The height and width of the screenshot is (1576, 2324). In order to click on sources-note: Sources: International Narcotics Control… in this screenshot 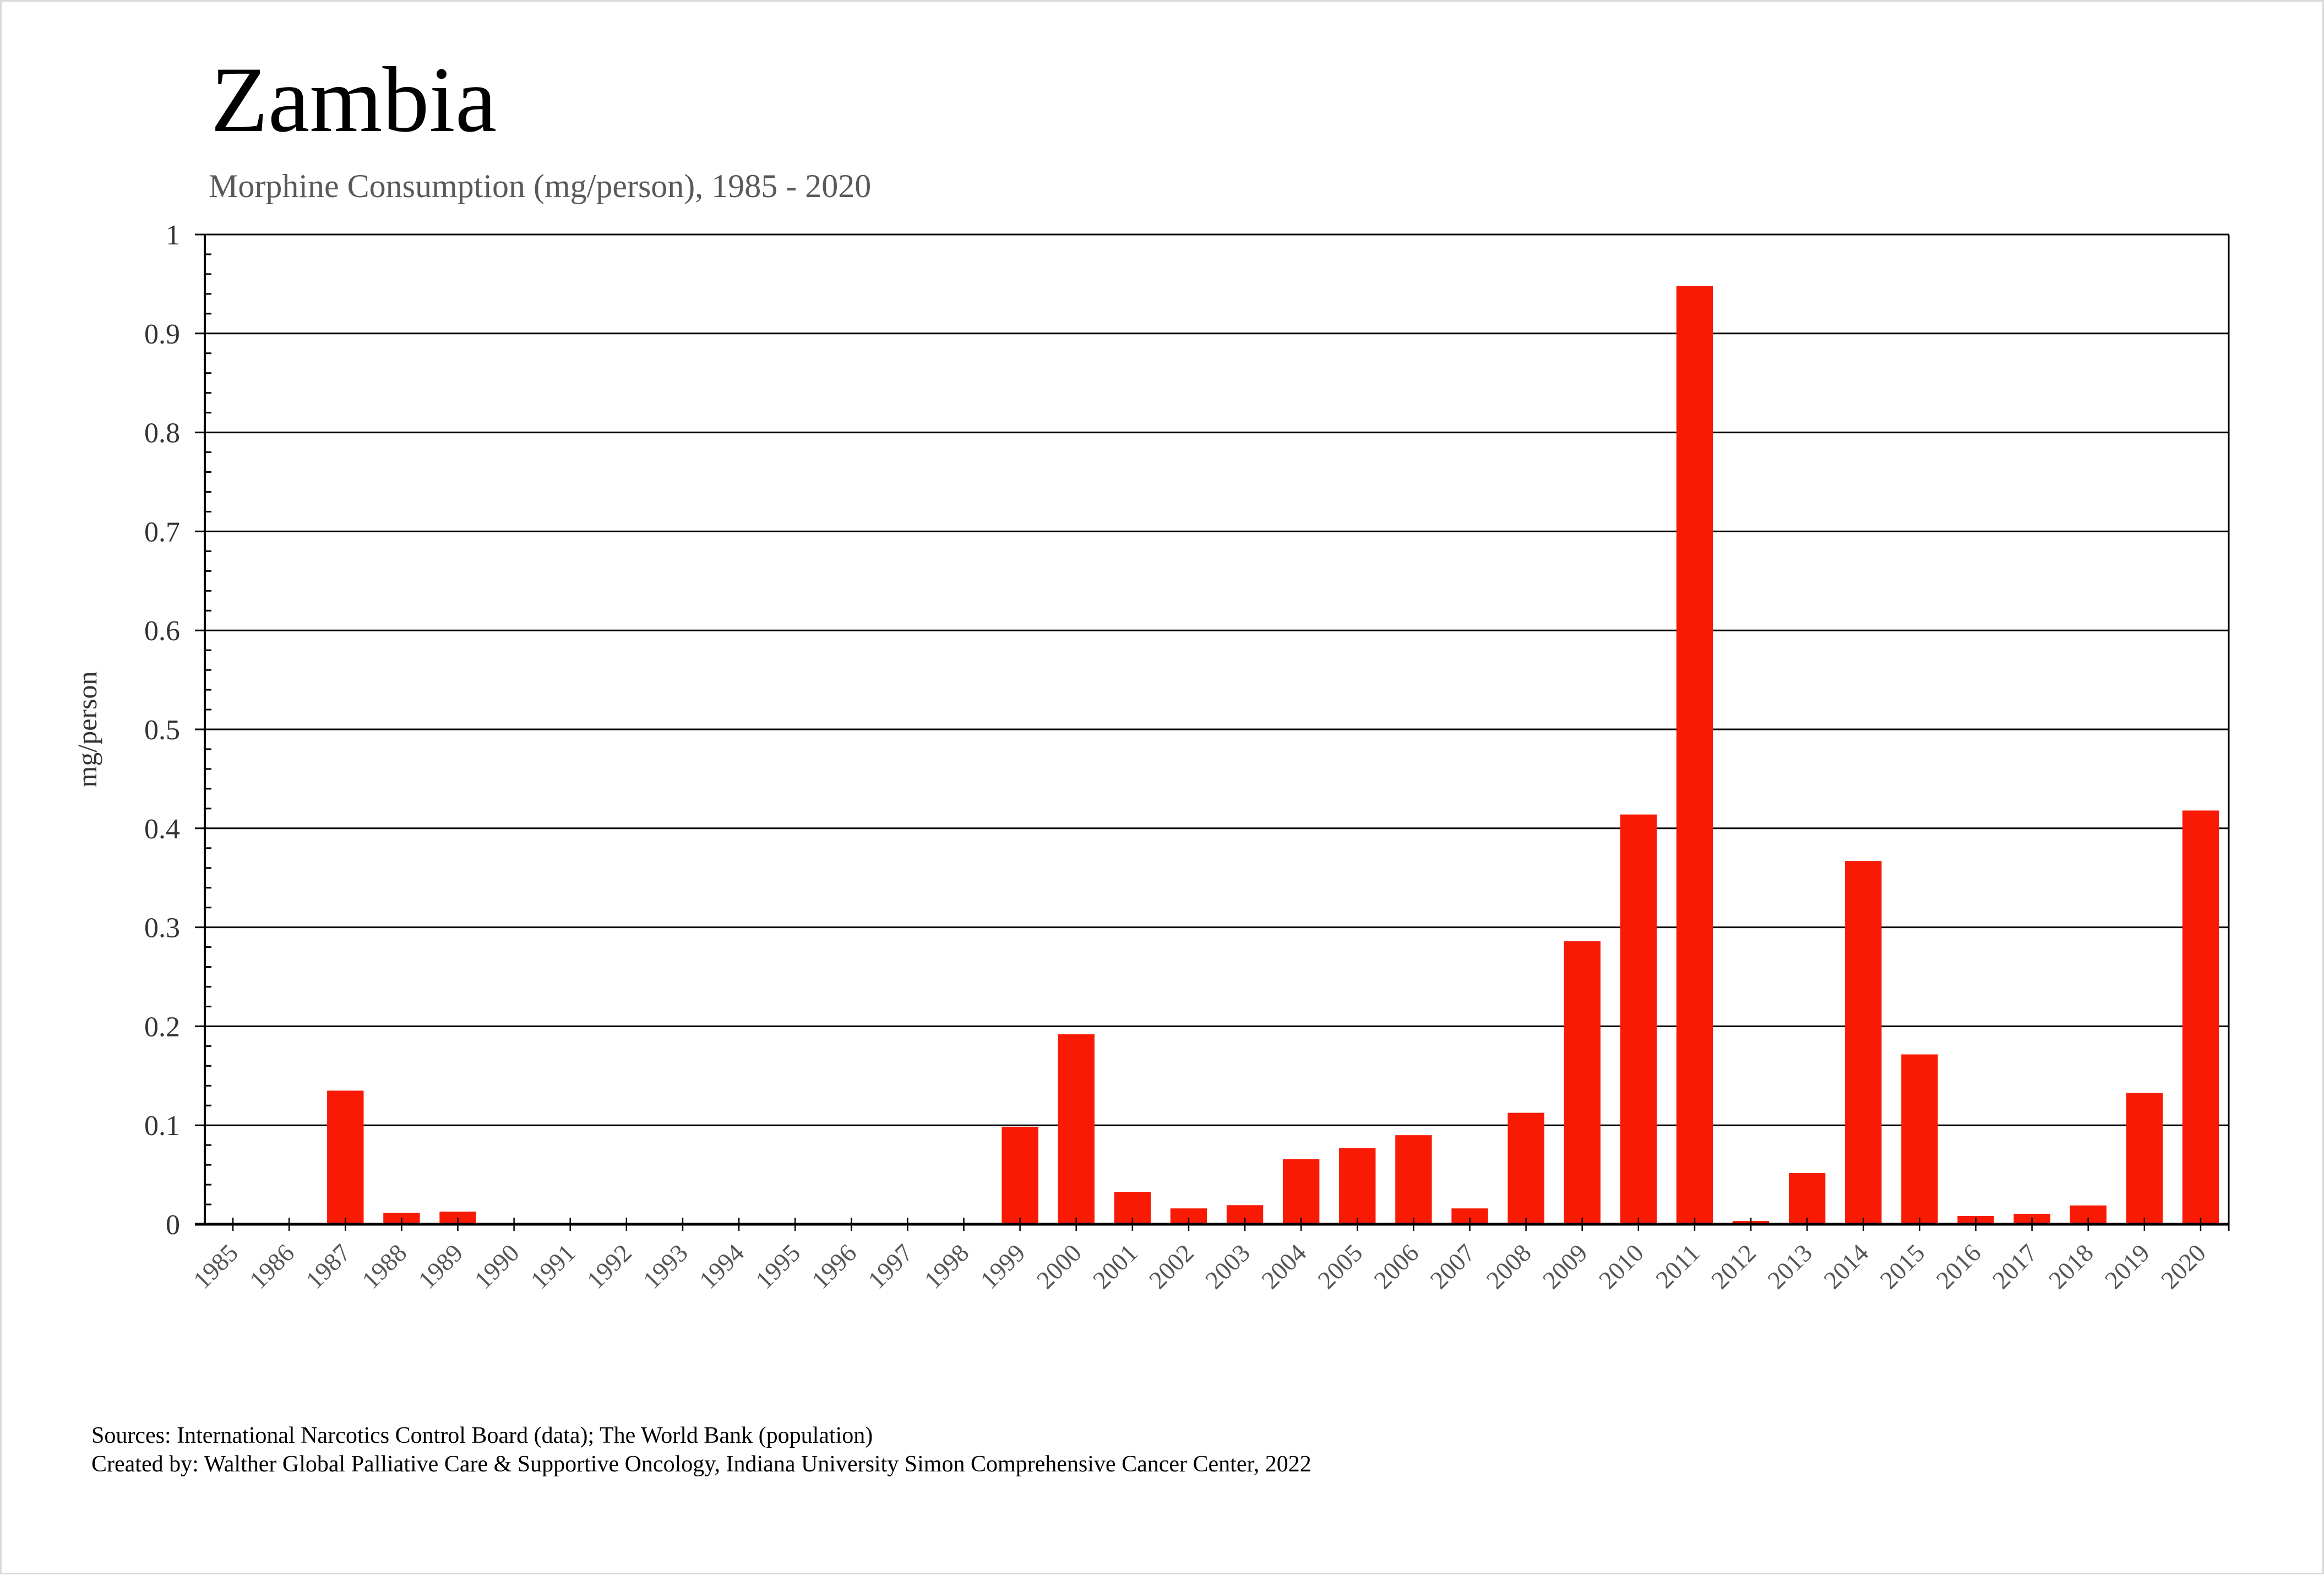, I will do `click(482, 1436)`.